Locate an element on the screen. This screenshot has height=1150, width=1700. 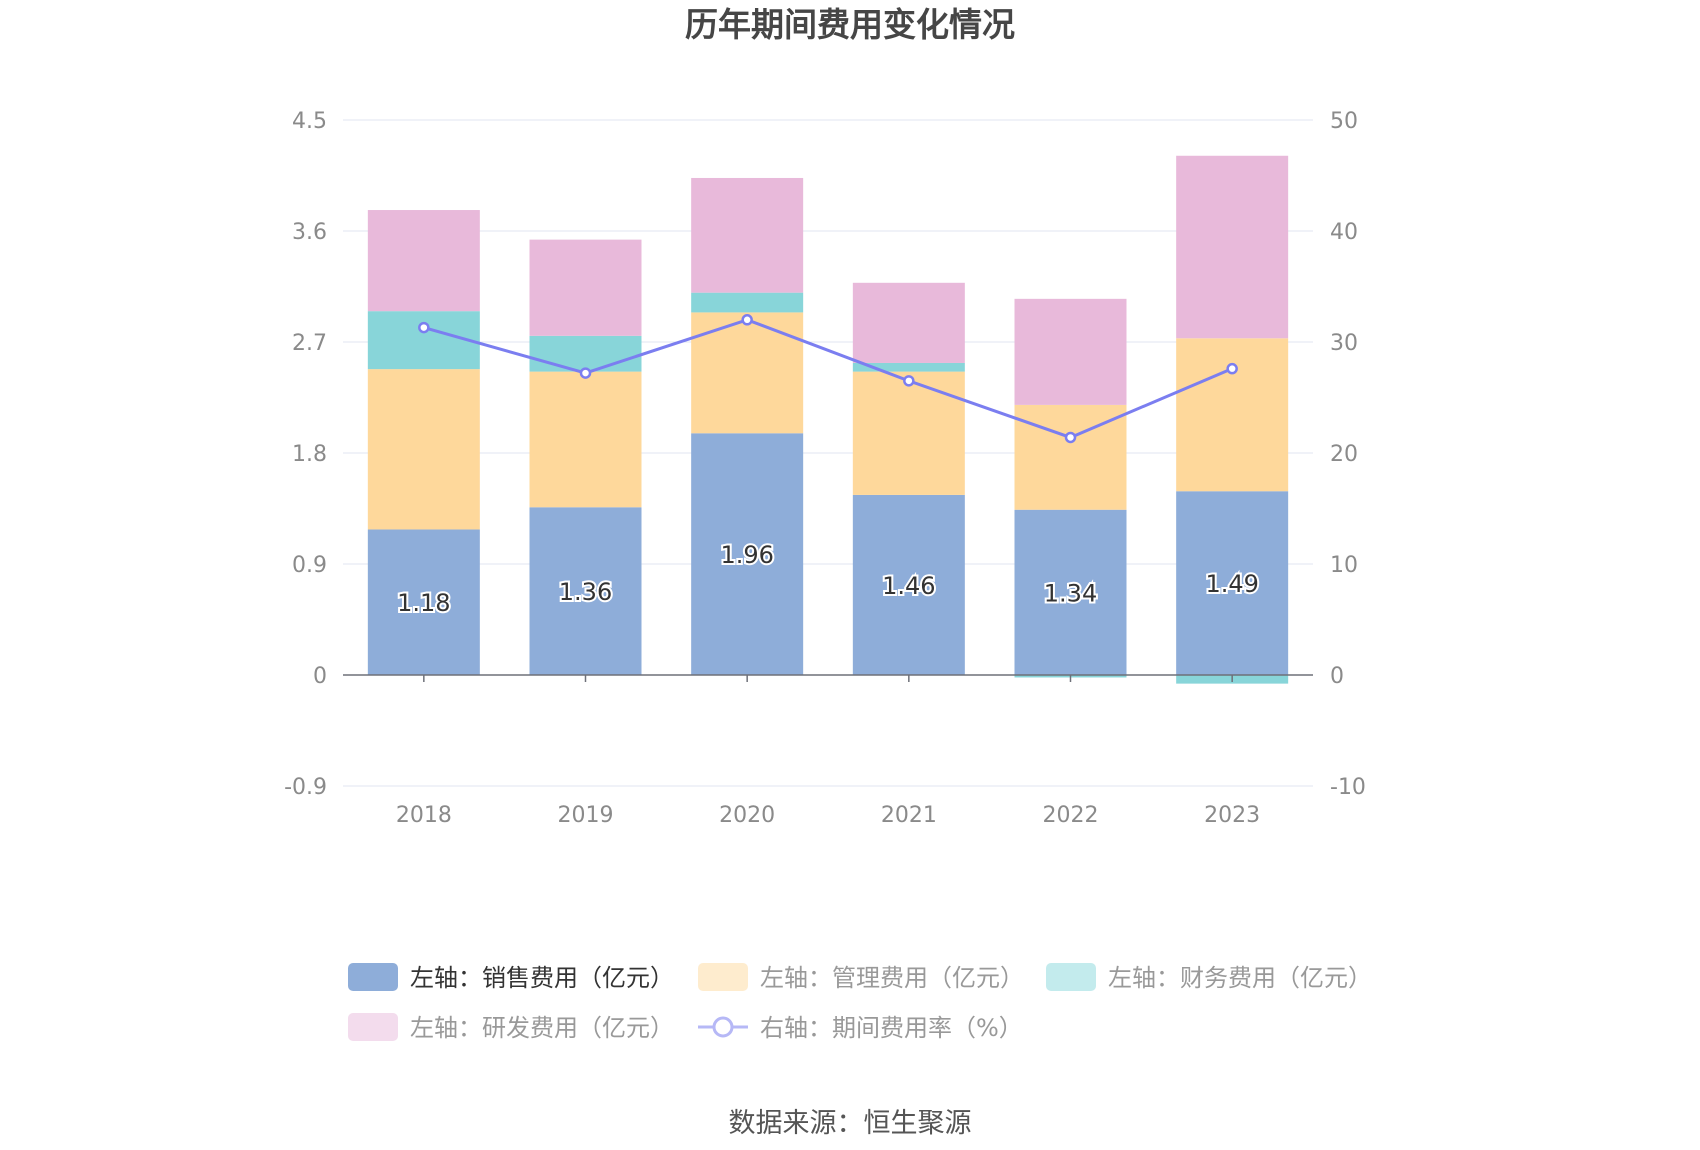
bar-value-label: 1.18 is located at coordinates (423, 603).